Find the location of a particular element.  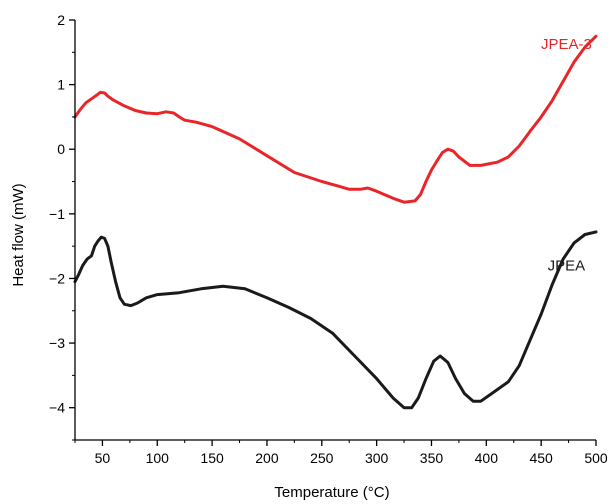

x-tick-label: 100 is located at coordinates (158, 458).